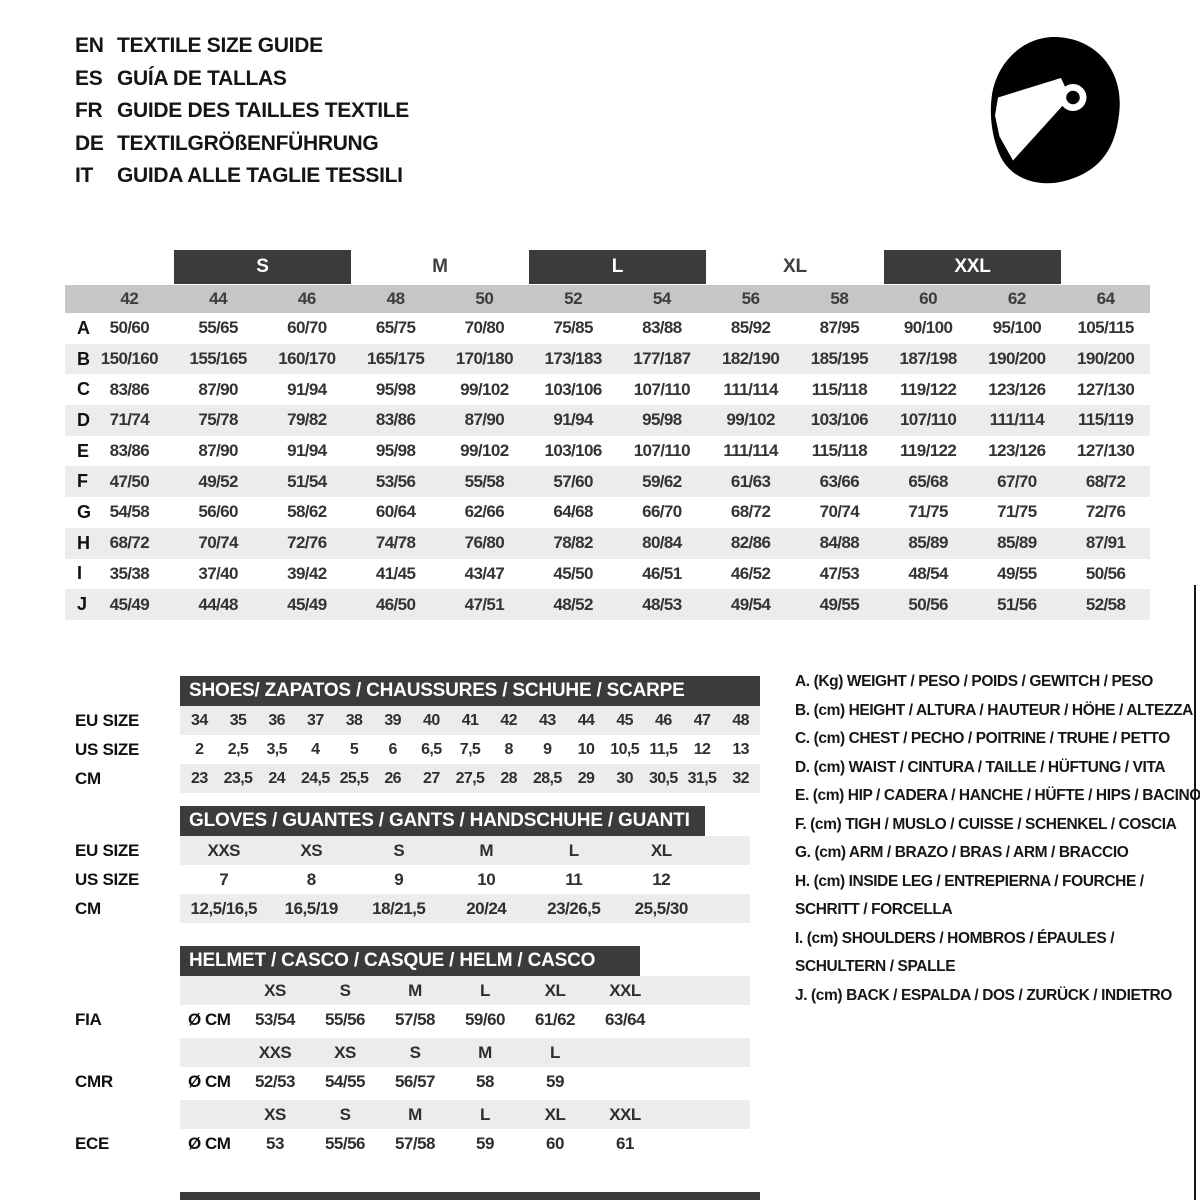 This screenshot has height=1200, width=1200. Describe the element at coordinates (624, 720) in the screenshot. I see `value-cell: 45` at that location.